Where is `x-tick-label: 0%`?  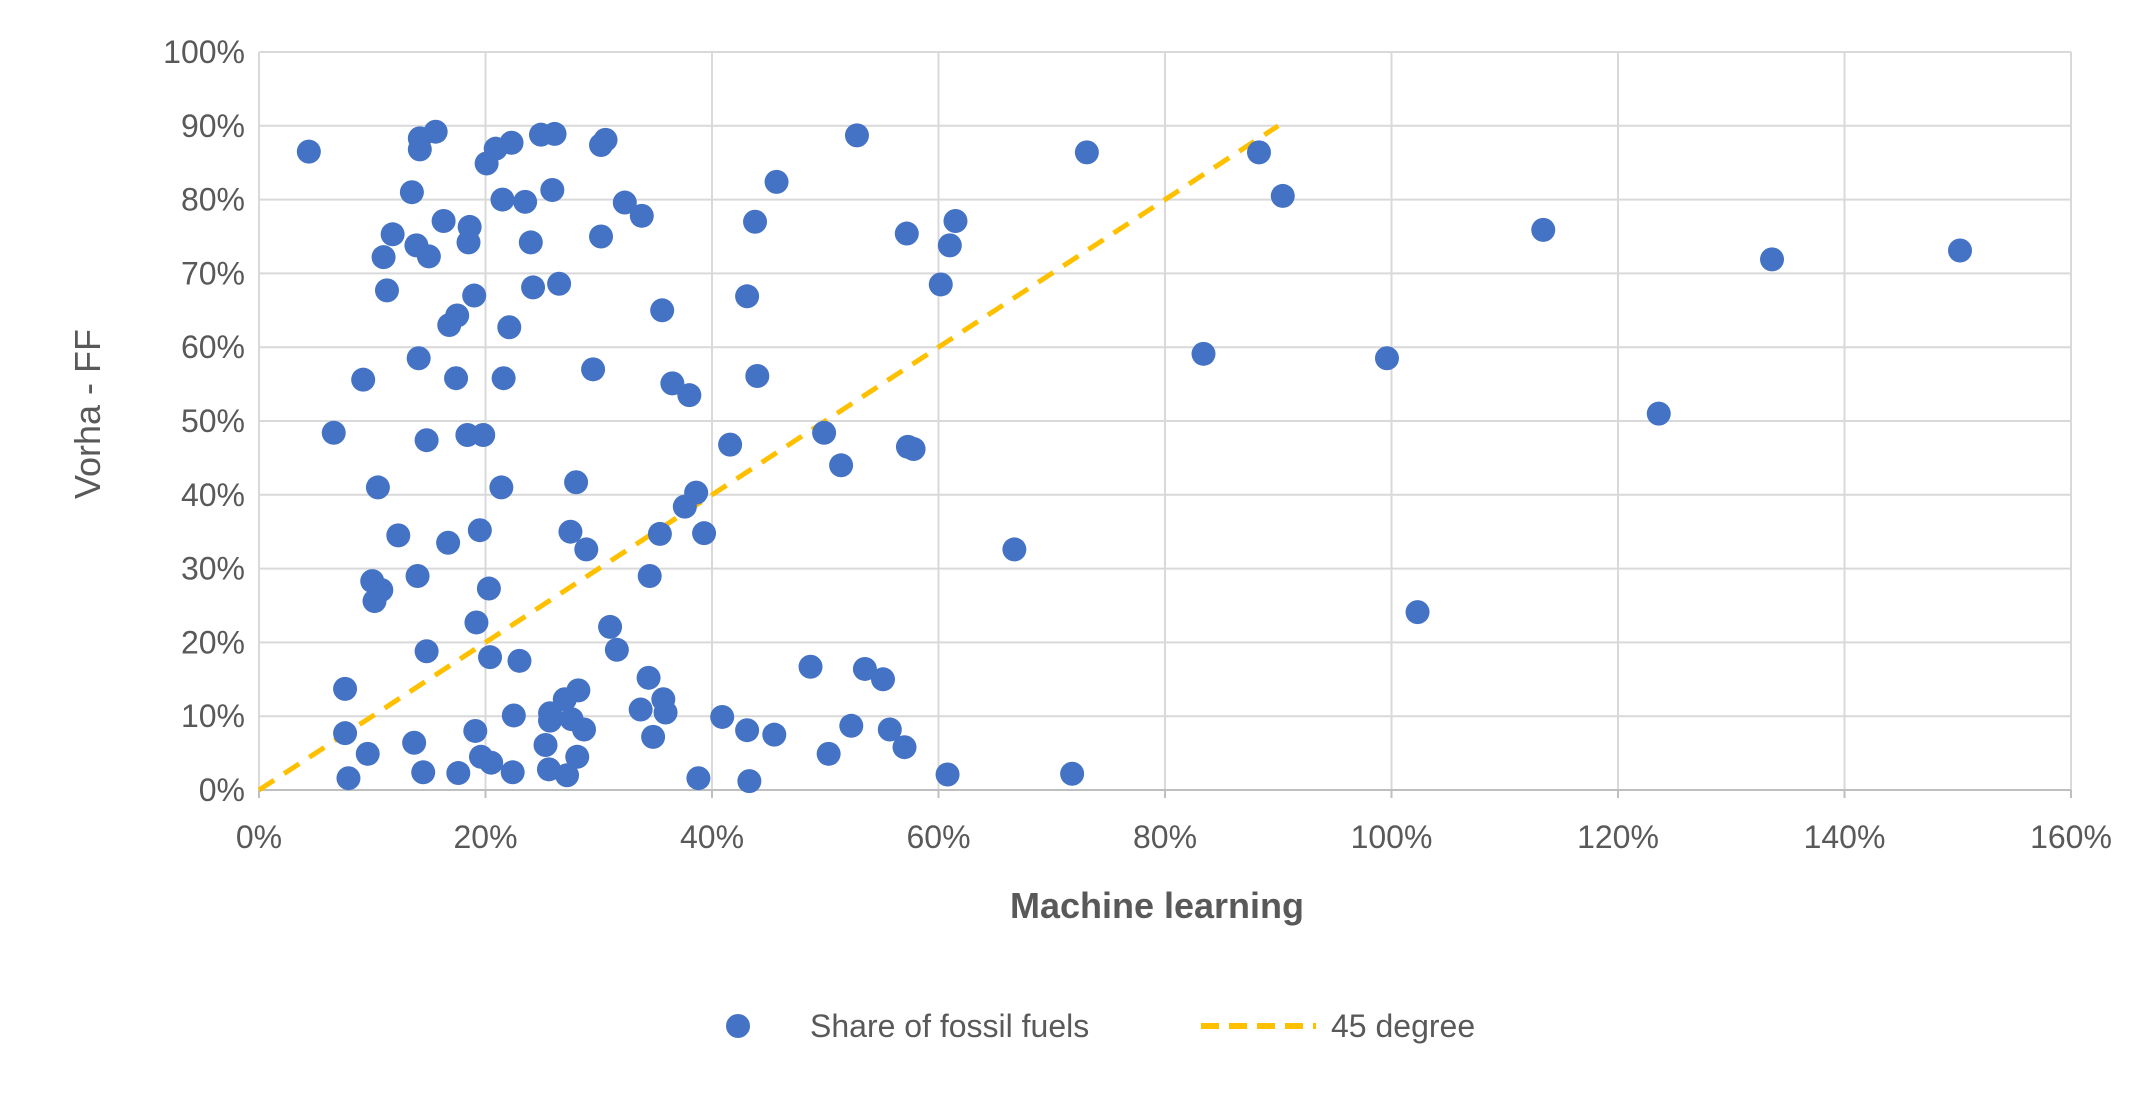 x-tick-label: 0% is located at coordinates (259, 837).